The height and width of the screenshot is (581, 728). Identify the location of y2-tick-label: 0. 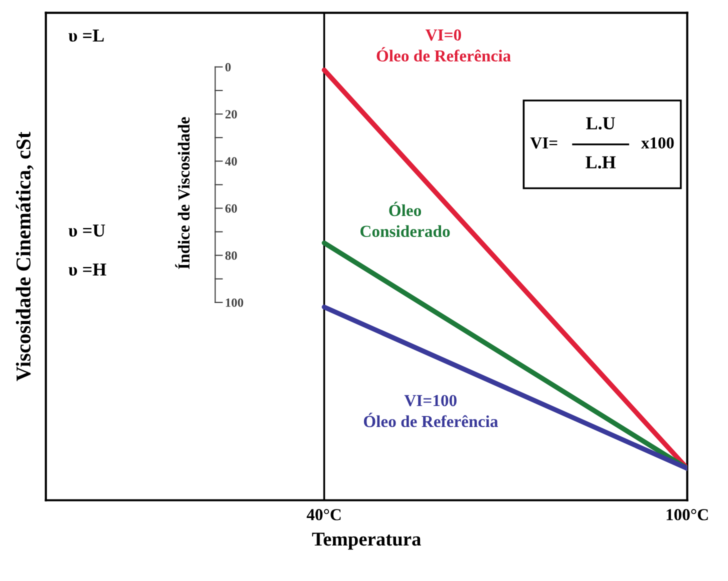
(228, 67).